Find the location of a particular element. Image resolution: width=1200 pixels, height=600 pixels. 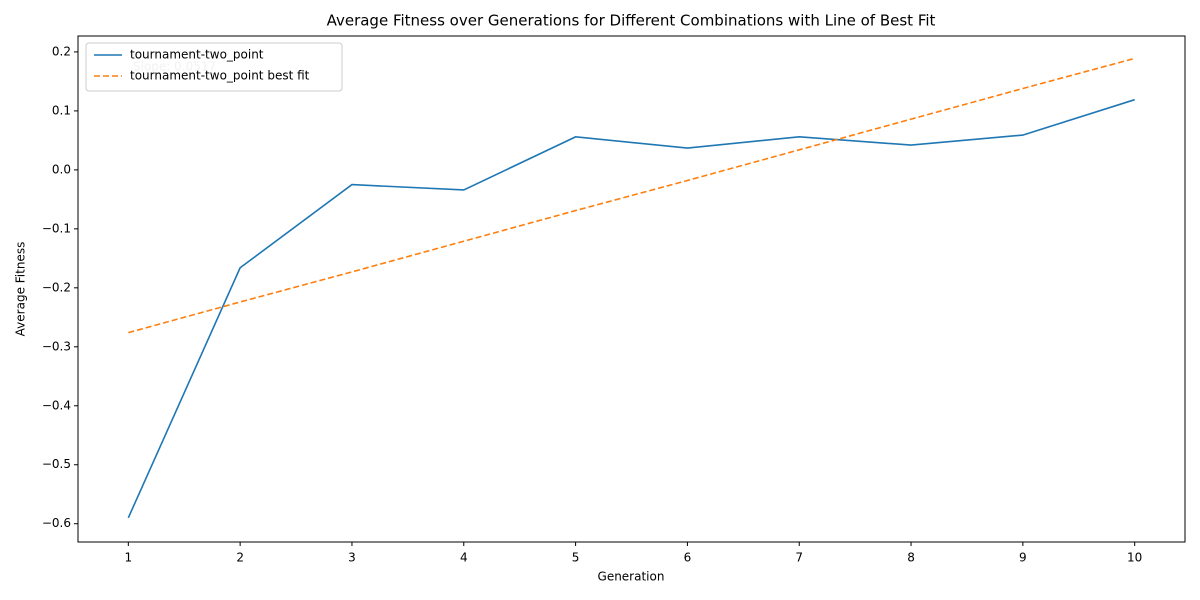

x-tick-label: 4 is located at coordinates (464, 558).